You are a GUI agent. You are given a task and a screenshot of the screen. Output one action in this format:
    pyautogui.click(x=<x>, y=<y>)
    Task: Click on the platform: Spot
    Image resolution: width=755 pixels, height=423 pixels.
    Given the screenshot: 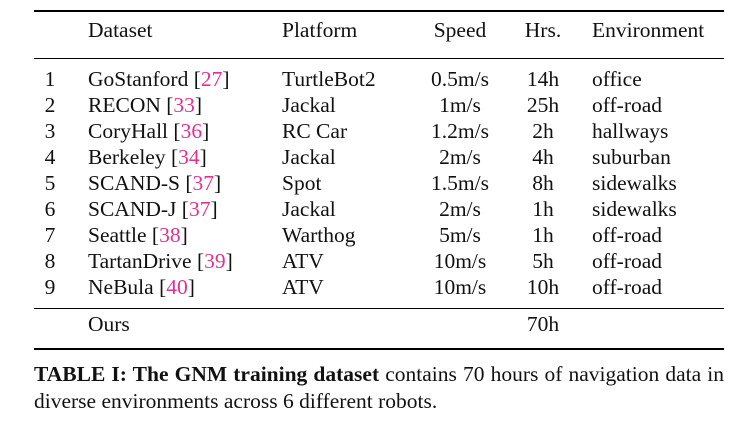 What is the action you would take?
    pyautogui.click(x=302, y=183)
    